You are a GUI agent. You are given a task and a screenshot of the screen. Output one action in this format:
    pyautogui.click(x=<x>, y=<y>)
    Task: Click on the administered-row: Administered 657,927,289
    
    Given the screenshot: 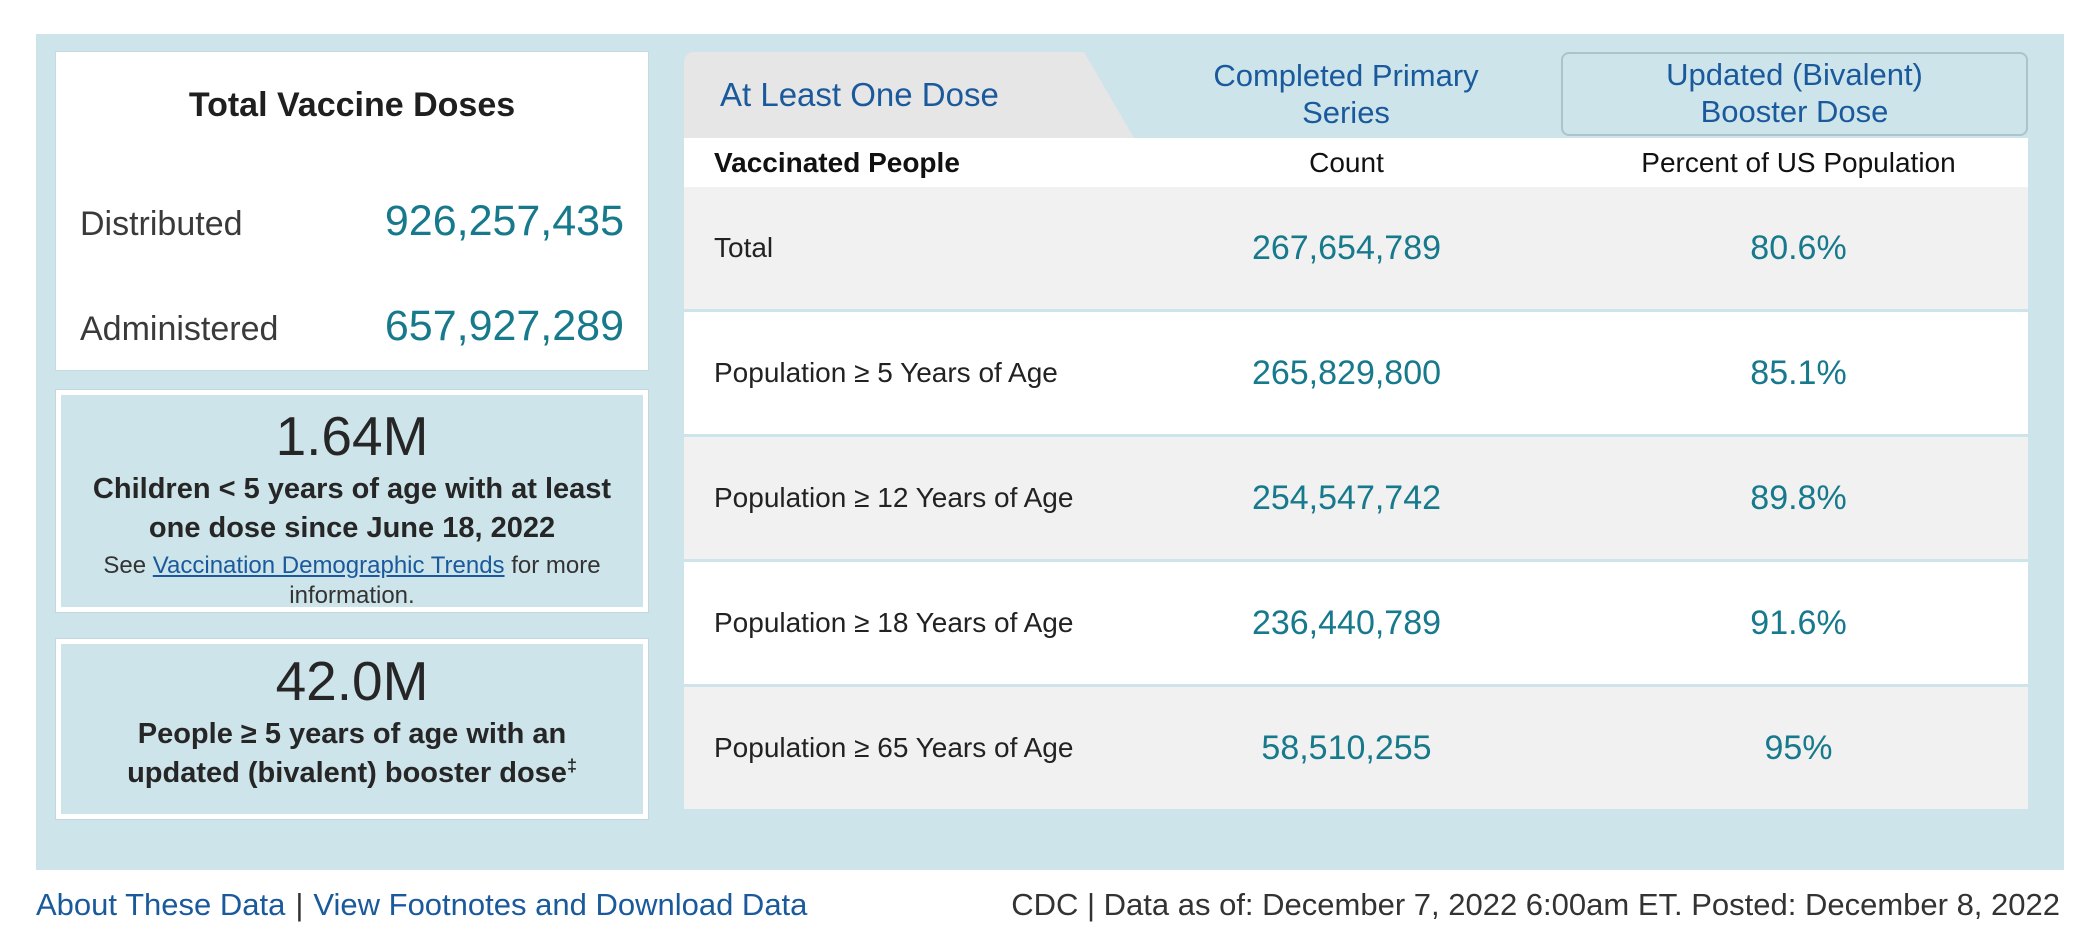 What is the action you would take?
    pyautogui.click(x=352, y=326)
    